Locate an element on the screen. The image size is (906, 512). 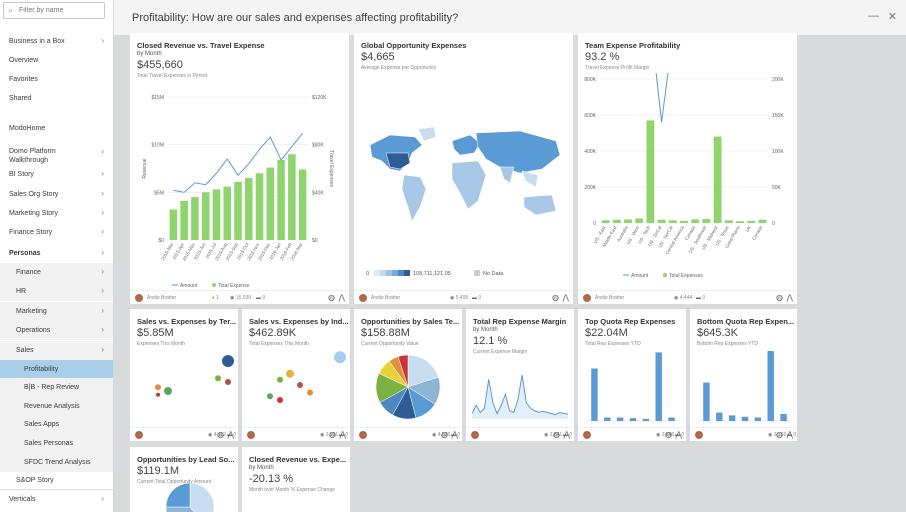
sidebar-item: Personas › is located at coordinates (56, 253).